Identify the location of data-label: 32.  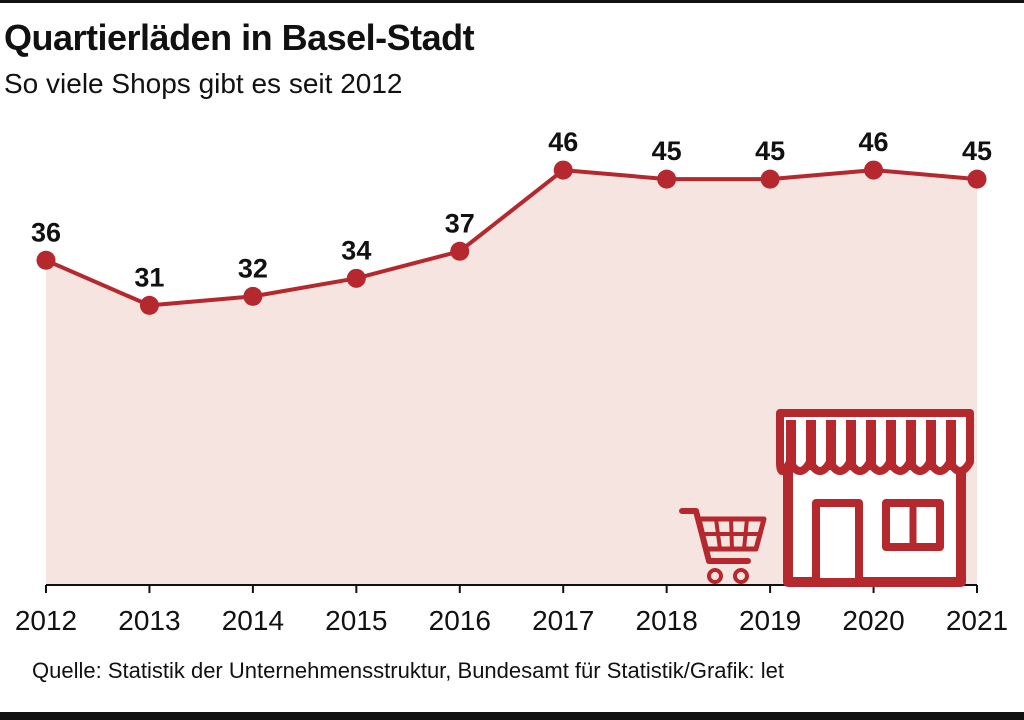
(253, 268).